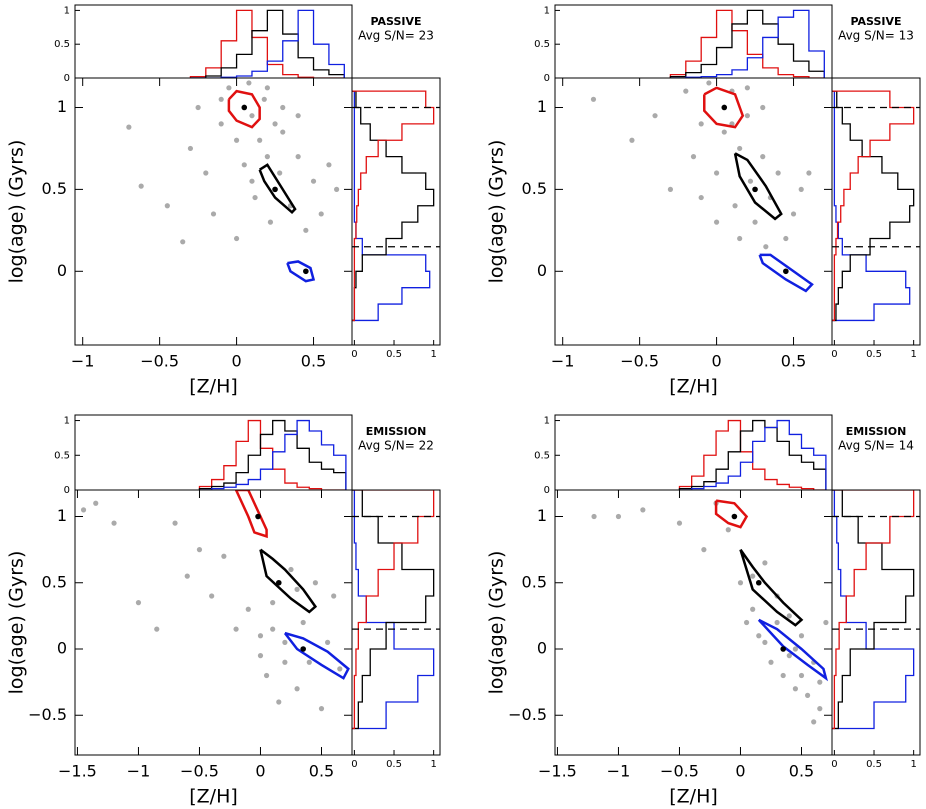 This screenshot has width=926, height=809. Describe the element at coordinates (679, 771) in the screenshot. I see `x-tick-label: −0.5` at that location.